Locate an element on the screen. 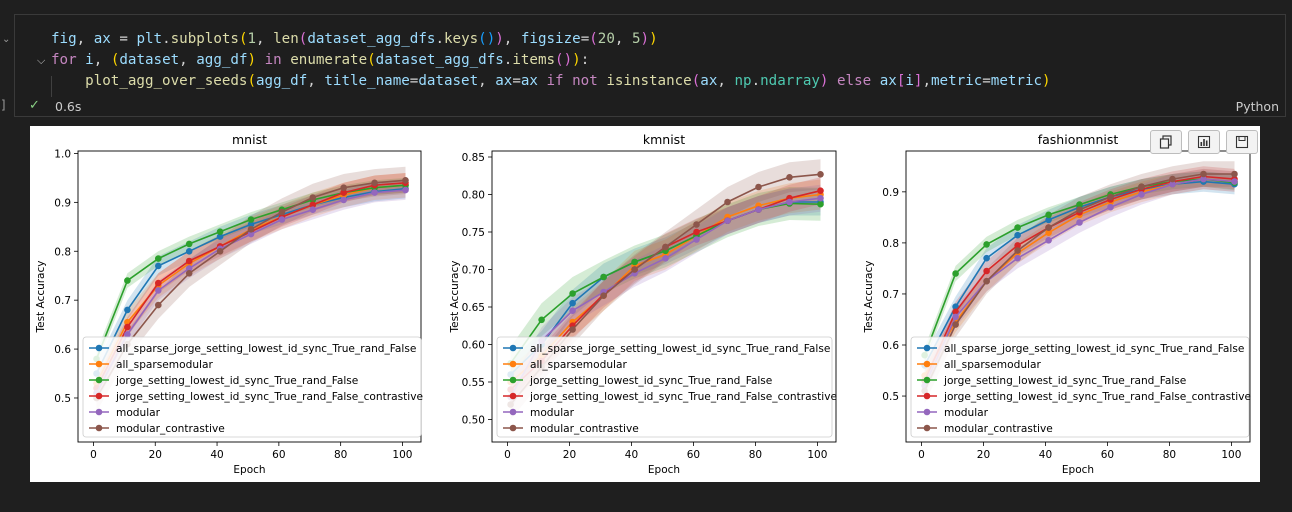  language-label: Python is located at coordinates (1257, 106).